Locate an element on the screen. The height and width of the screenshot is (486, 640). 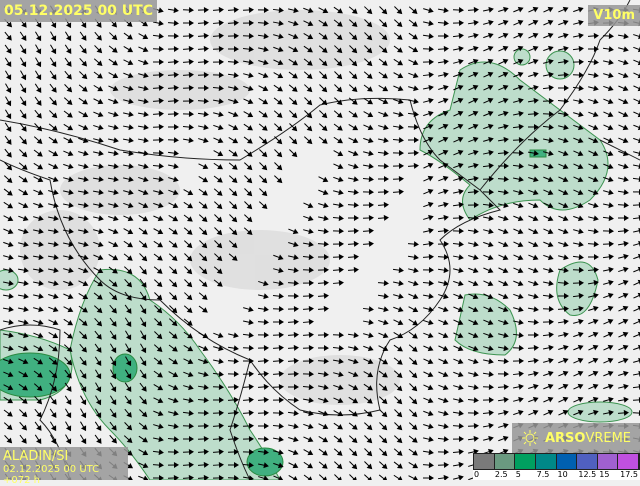
legend-tick-label: 0 is located at coordinates (476, 474).